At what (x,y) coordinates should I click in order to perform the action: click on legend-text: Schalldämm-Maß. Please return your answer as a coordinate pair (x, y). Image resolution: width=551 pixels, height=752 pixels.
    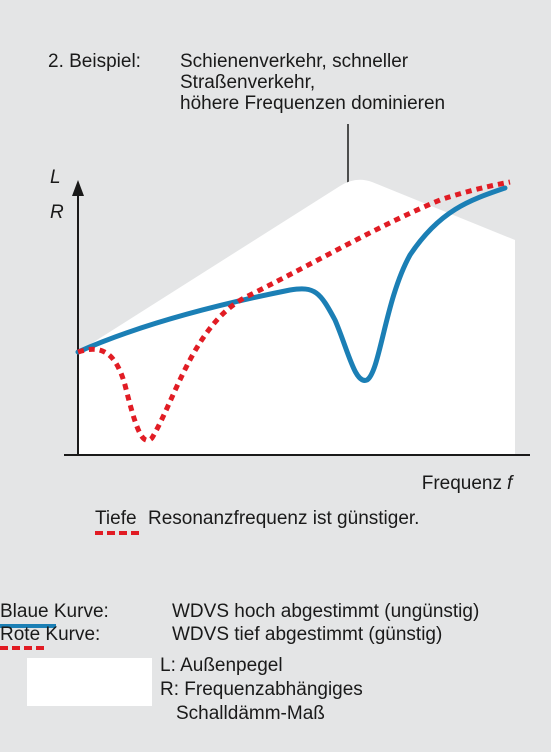
    Looking at the image, I should click on (250, 713).